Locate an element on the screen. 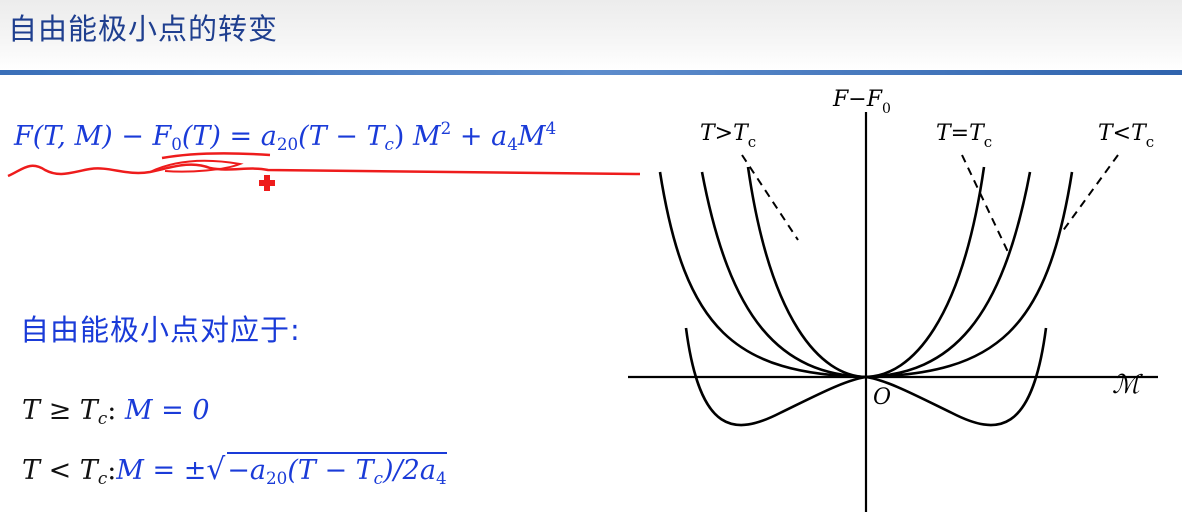 The image size is (1182, 521). sqrt-radical-icon: √ is located at coordinates (216, 469).